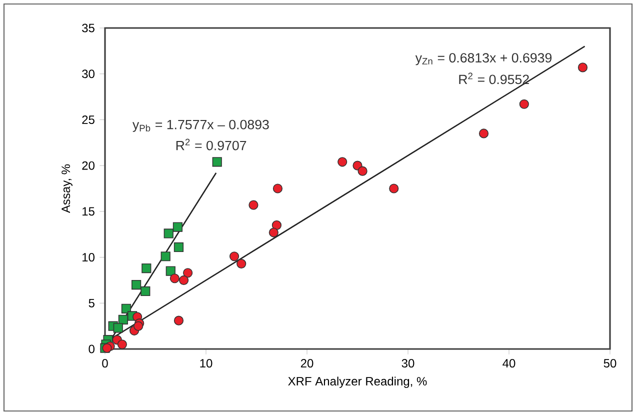 This screenshot has height=415, width=636. Describe the element at coordinates (200, 126) in the screenshot. I see `annotation: y$_{Pb}$ = 1.7577x – 0.0893` at that location.